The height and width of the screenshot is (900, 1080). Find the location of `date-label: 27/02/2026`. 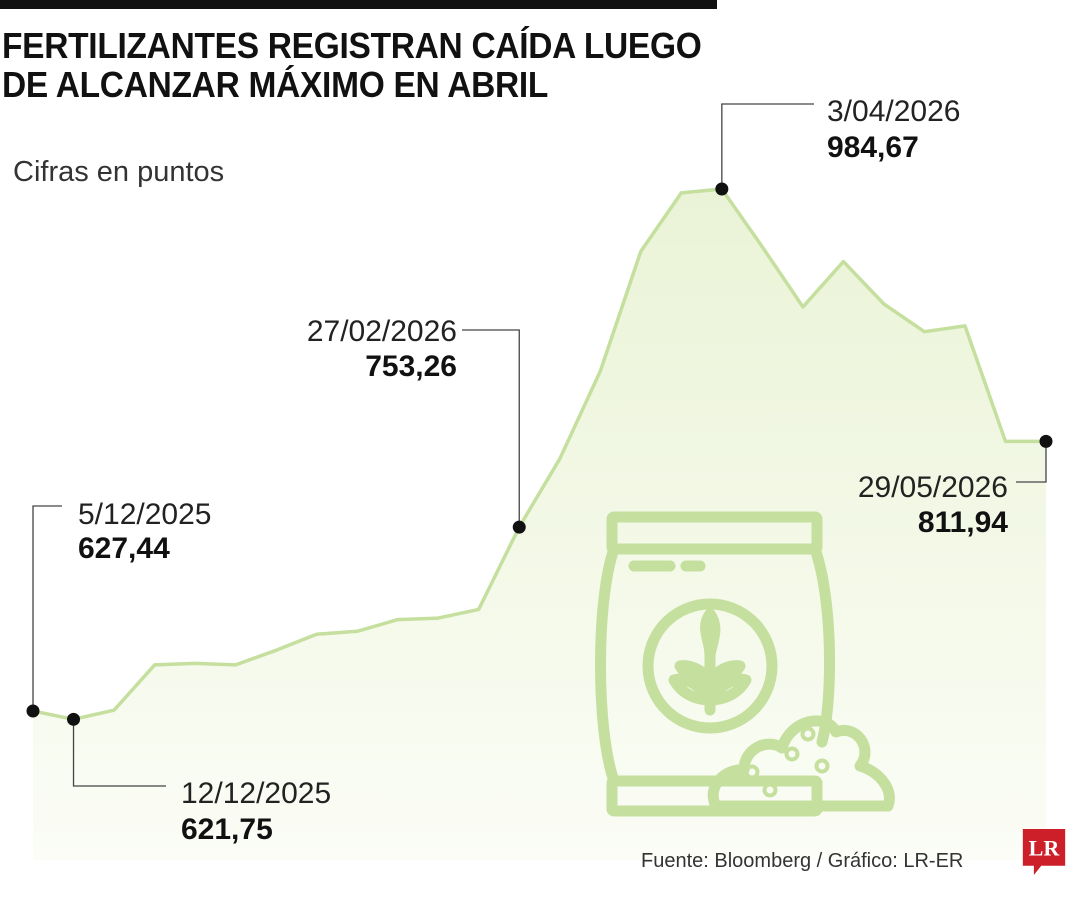

date-label: 27/02/2026 is located at coordinates (382, 331).